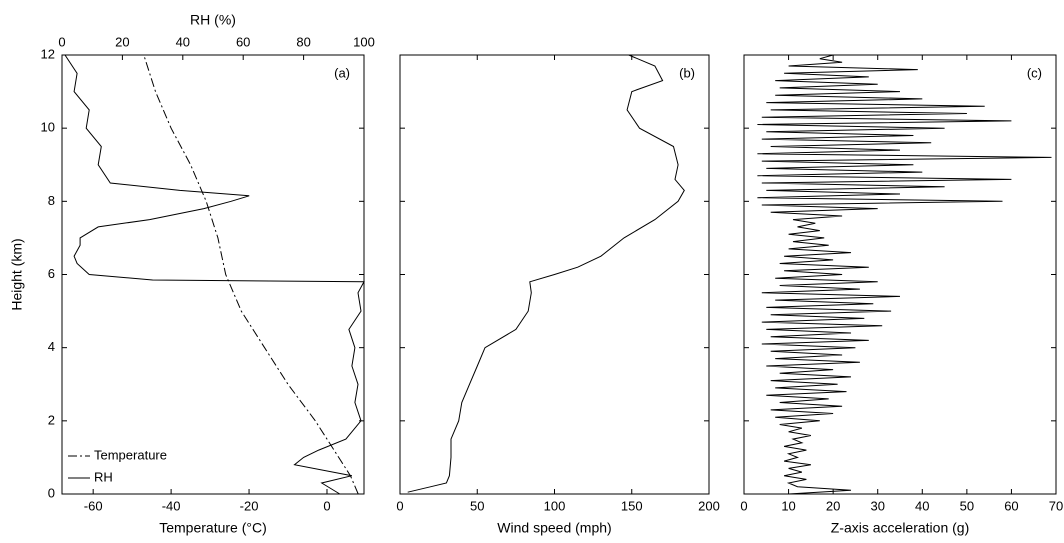 Image resolution: width=1064 pixels, height=543 pixels. Describe the element at coordinates (243, 41) in the screenshot. I see `x2-tick-label: 60` at that location.